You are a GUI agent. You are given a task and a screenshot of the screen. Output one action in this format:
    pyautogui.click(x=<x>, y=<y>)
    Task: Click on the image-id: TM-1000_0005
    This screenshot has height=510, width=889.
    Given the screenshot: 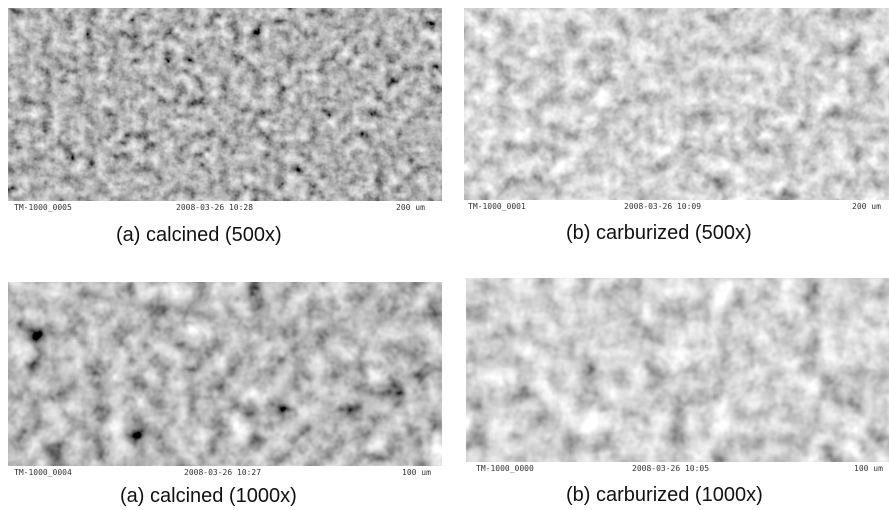 What is the action you would take?
    pyautogui.click(x=43, y=207)
    